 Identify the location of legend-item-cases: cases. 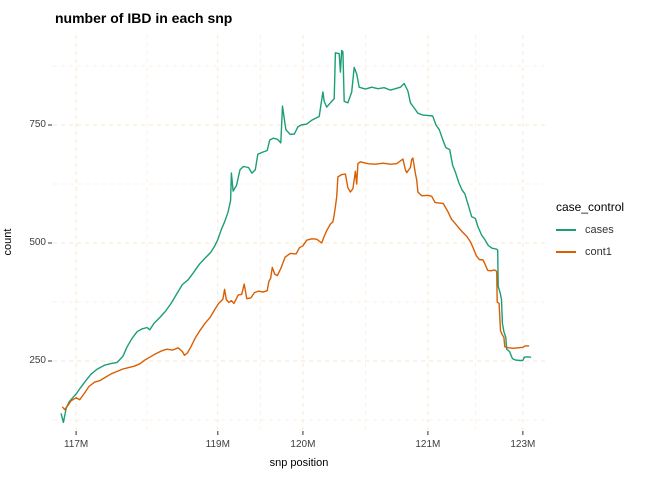
(590, 230).